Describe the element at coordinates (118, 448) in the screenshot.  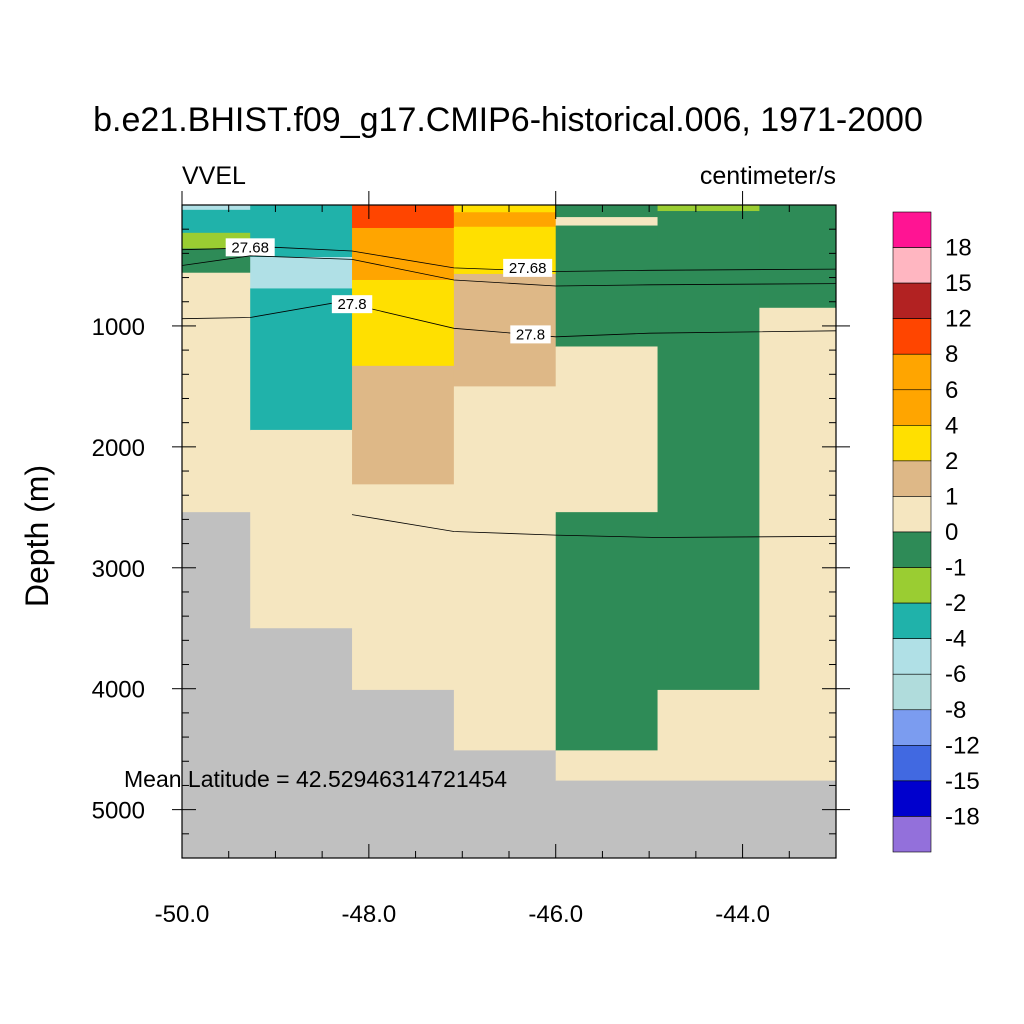
I see `y-tick-label: 2000` at that location.